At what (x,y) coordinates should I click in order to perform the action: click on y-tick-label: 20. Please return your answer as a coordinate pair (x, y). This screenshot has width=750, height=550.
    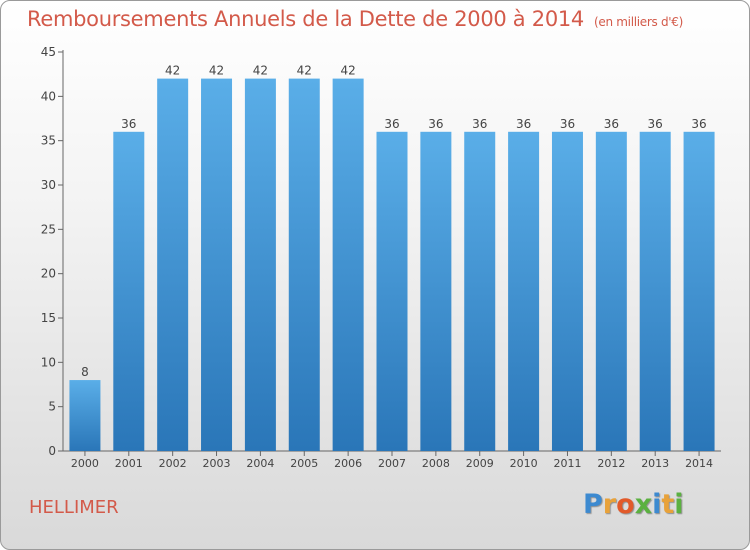
    Looking at the image, I should click on (48, 274).